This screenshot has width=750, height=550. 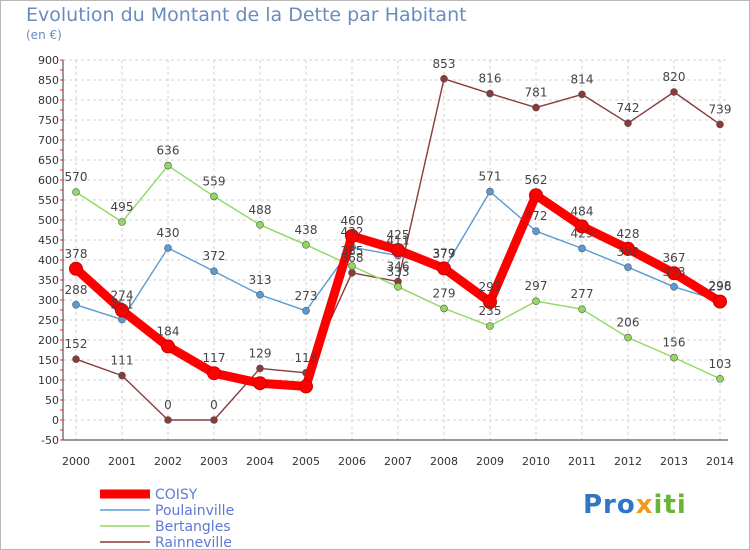 What do you see at coordinates (720, 461) in the screenshot?
I see `x-tick-label: 2014` at bounding box center [720, 461].